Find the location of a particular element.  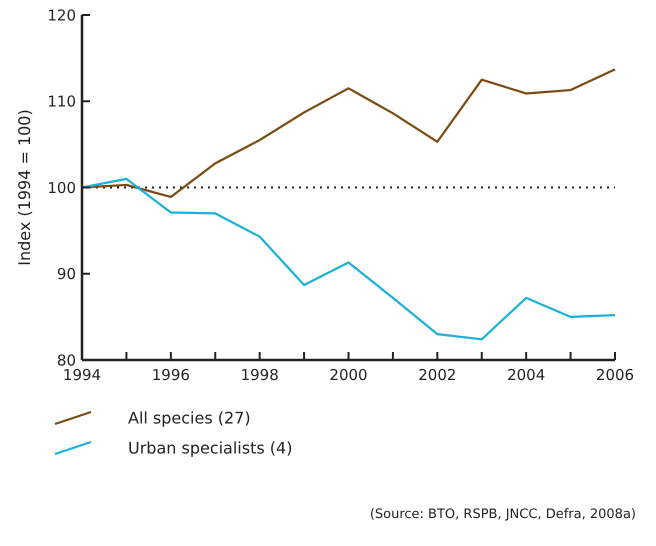

x-tick-label: 1996 is located at coordinates (171, 375).